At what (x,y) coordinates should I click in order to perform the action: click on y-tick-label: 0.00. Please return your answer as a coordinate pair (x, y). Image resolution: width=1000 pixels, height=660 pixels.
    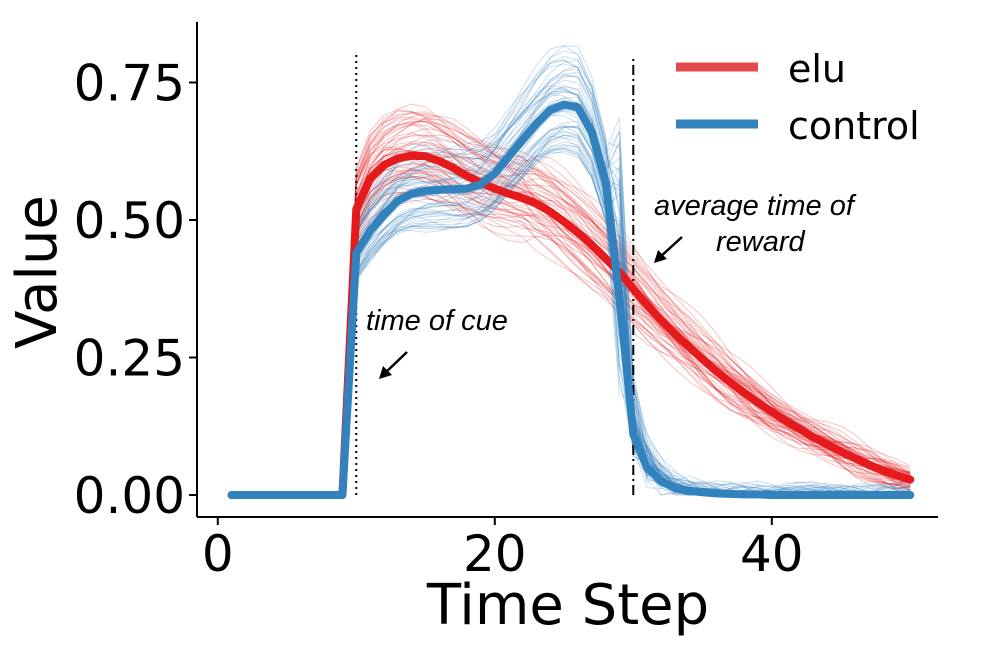
    Looking at the image, I should click on (129, 496).